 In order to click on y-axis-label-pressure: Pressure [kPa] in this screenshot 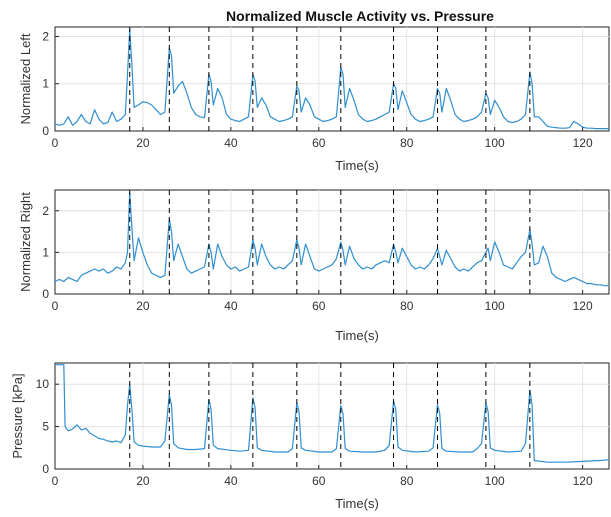, I will do `click(17, 415)`.